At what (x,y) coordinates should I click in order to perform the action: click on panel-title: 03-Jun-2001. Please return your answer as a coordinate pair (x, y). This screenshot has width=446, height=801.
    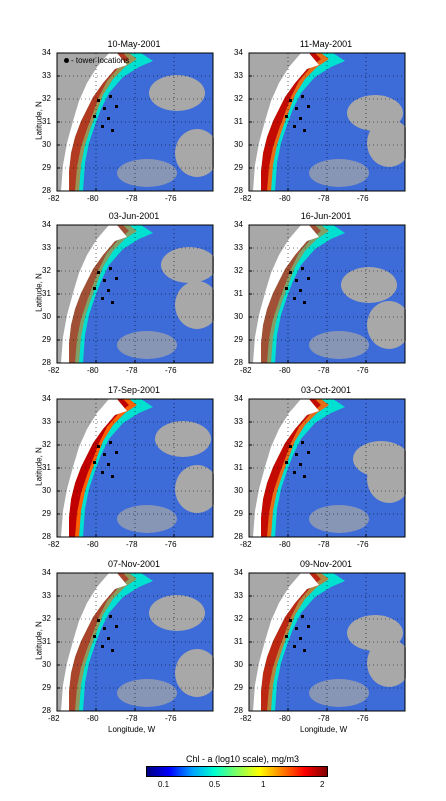
    Looking at the image, I should click on (134, 216).